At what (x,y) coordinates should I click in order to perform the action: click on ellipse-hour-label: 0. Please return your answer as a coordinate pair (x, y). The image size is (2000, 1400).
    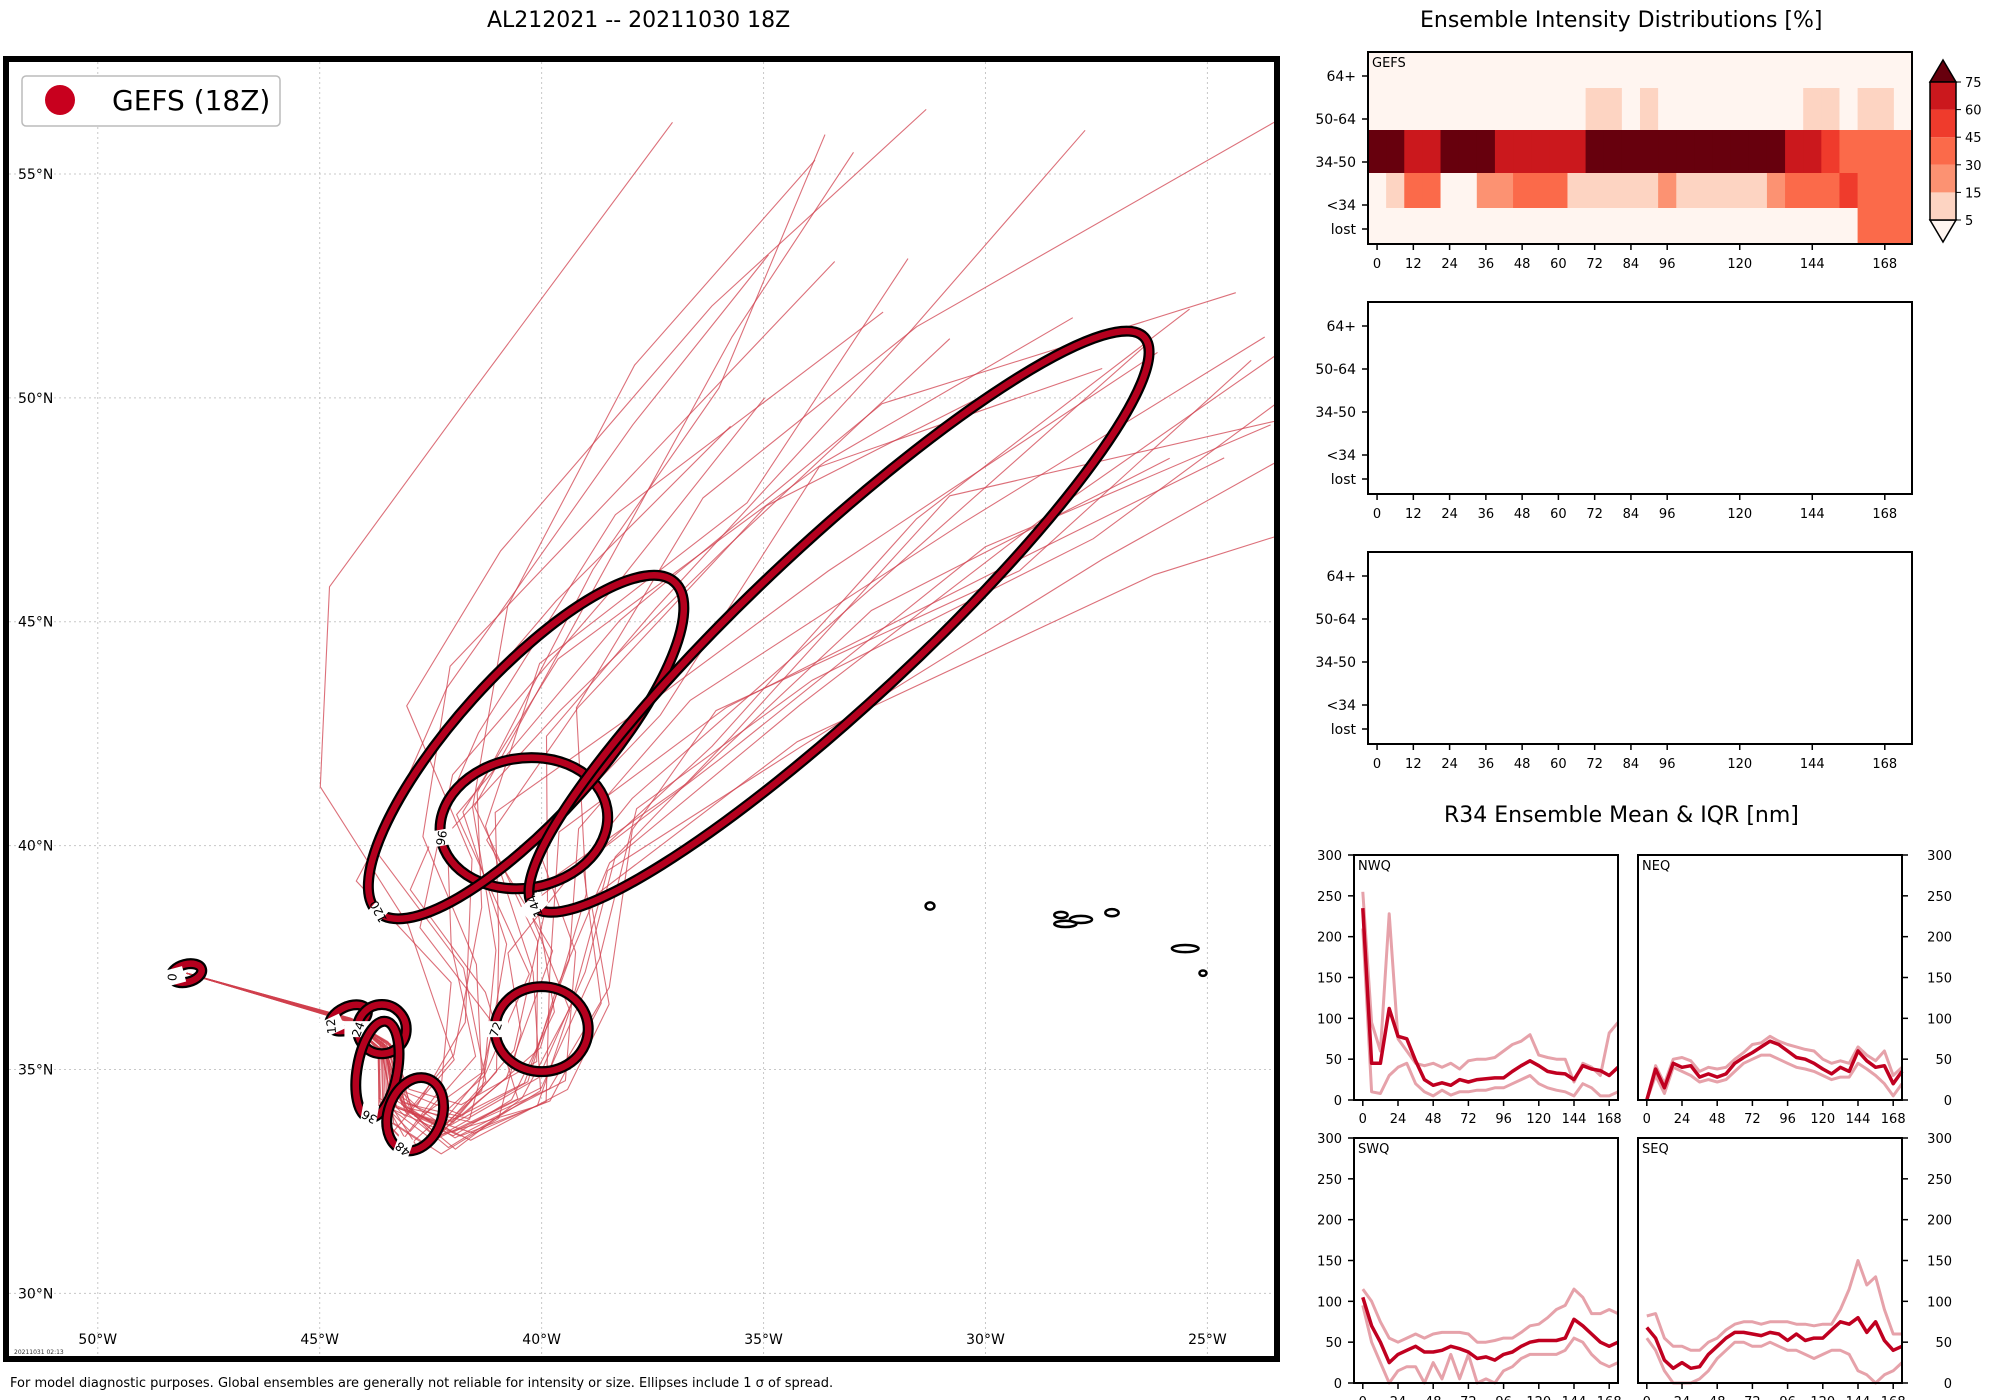
    Looking at the image, I should click on (172, 977).